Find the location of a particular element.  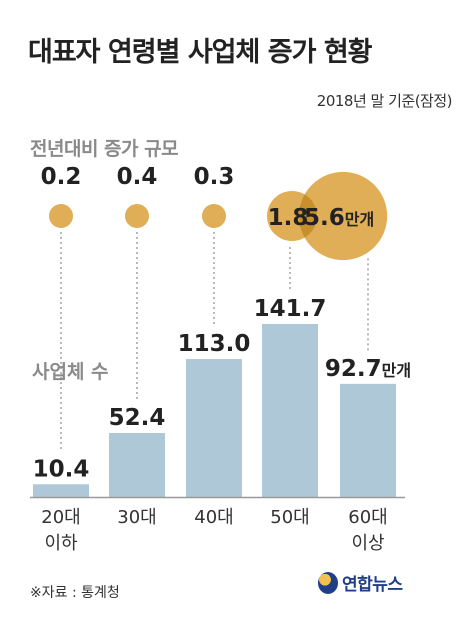

category-label-1: 30대 is located at coordinates (136, 517).